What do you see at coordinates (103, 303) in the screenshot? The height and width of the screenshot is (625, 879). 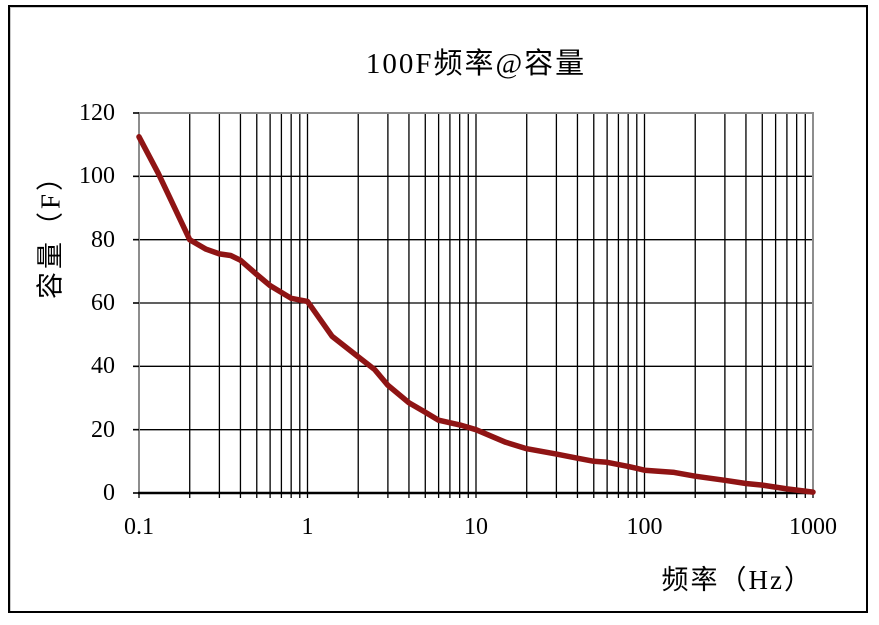 I see `y-tick-label: 60` at bounding box center [103, 303].